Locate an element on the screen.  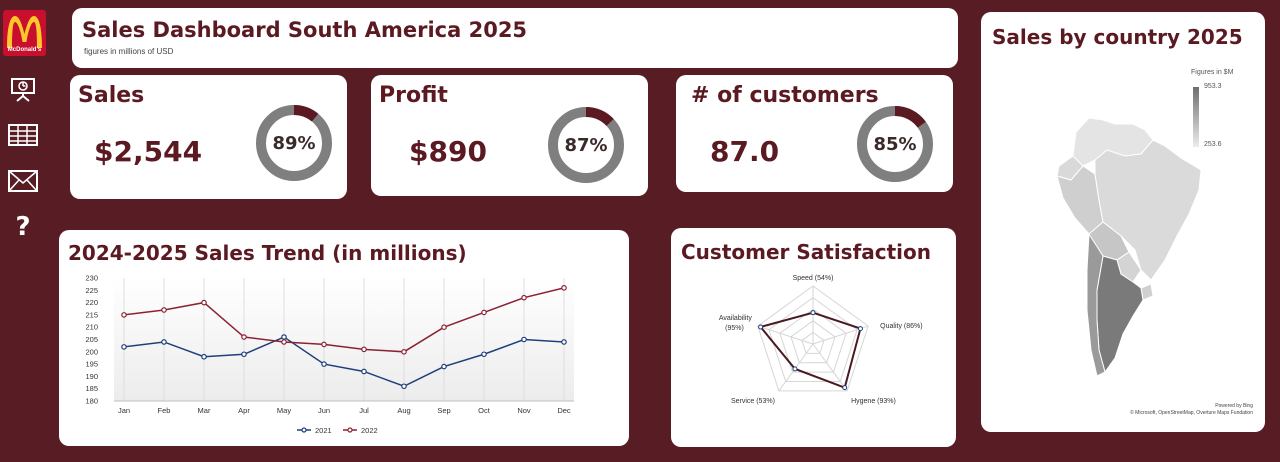
kpi-sales-donut: 89% is located at coordinates (294, 143).